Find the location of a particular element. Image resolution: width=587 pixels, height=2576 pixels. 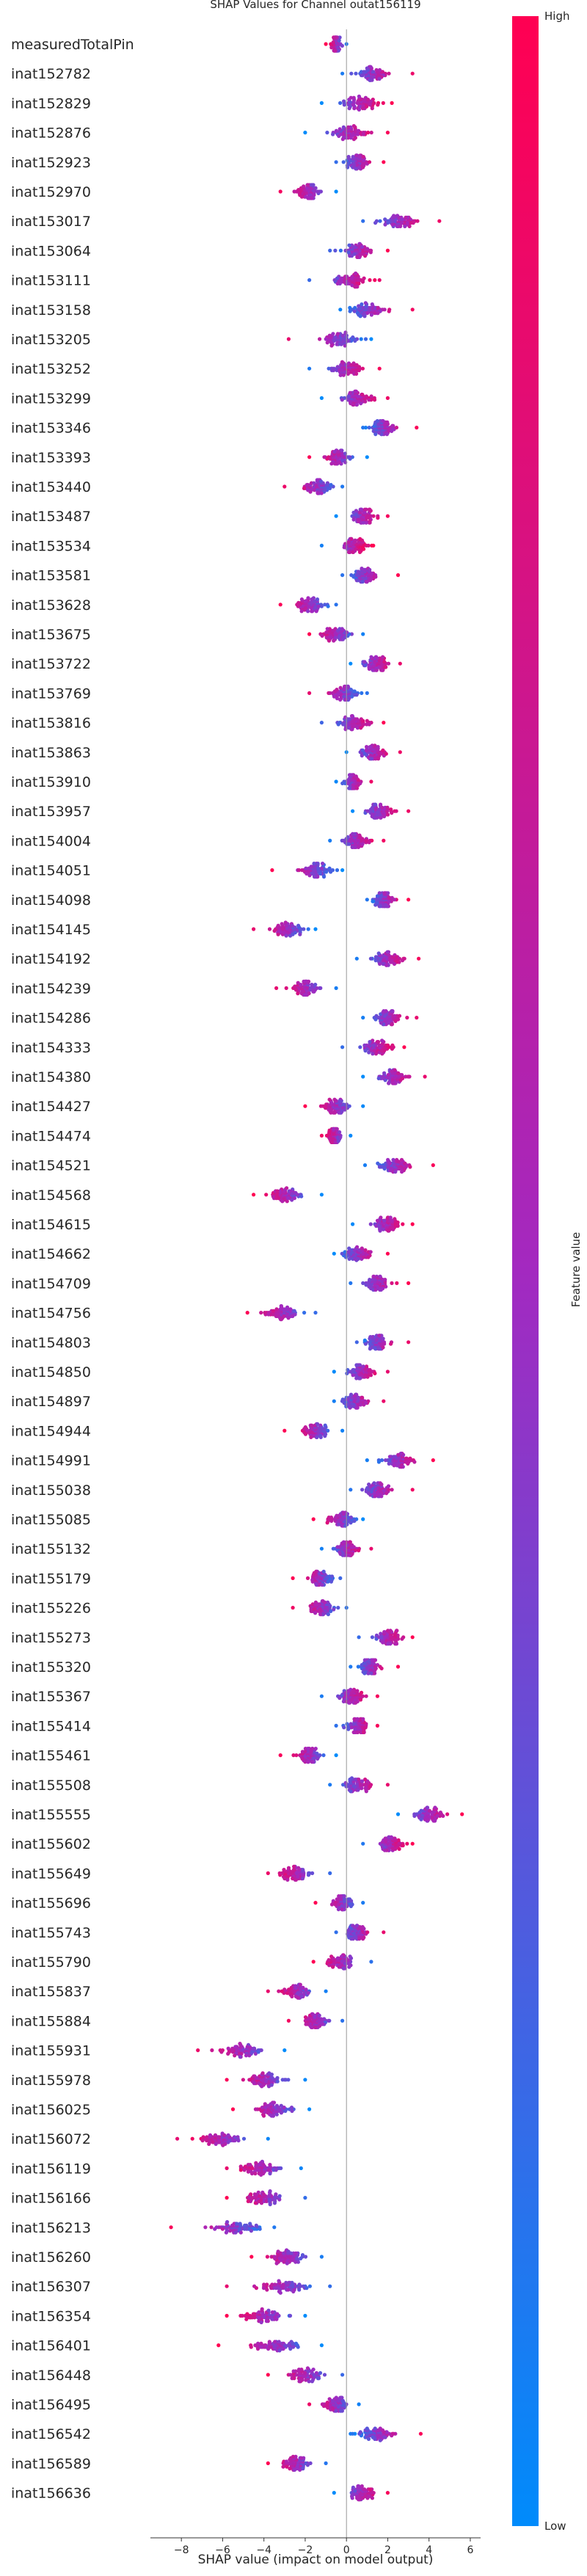

feature-label: inat155743 is located at coordinates (51, 1933).